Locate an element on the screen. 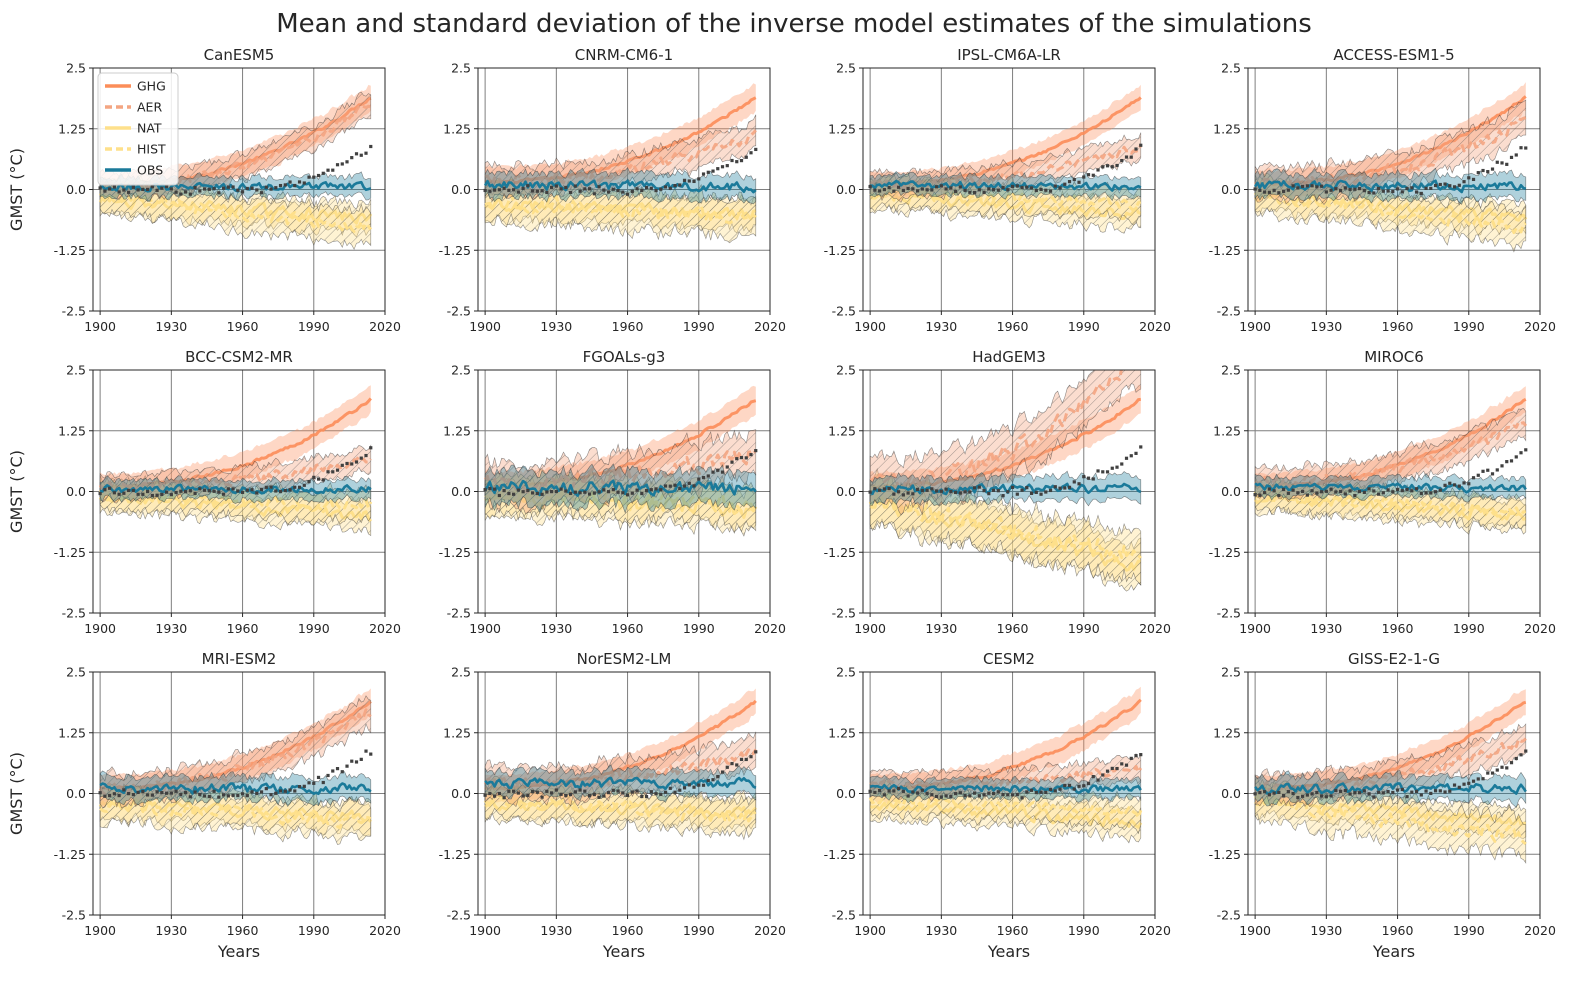  x-tick-label: 1990 is located at coordinates (699, 628).